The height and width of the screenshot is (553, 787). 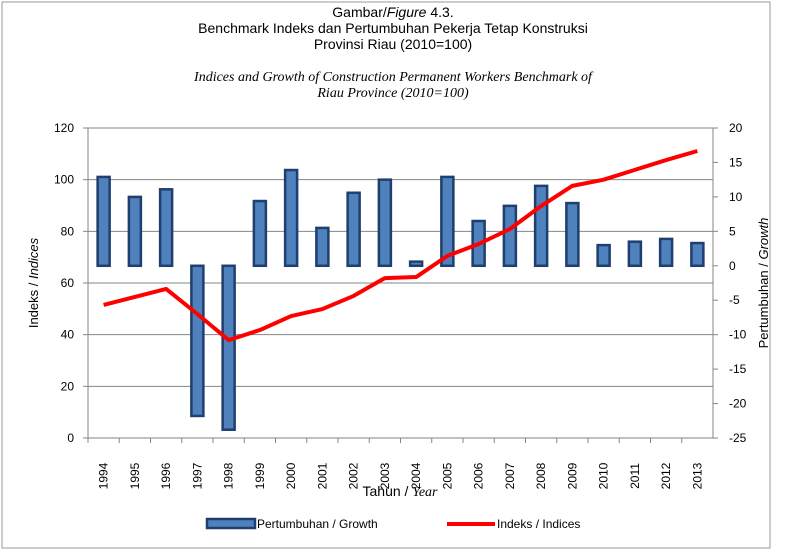 What do you see at coordinates (666, 475) in the screenshot?
I see `x-tick-label: 2012` at bounding box center [666, 475].